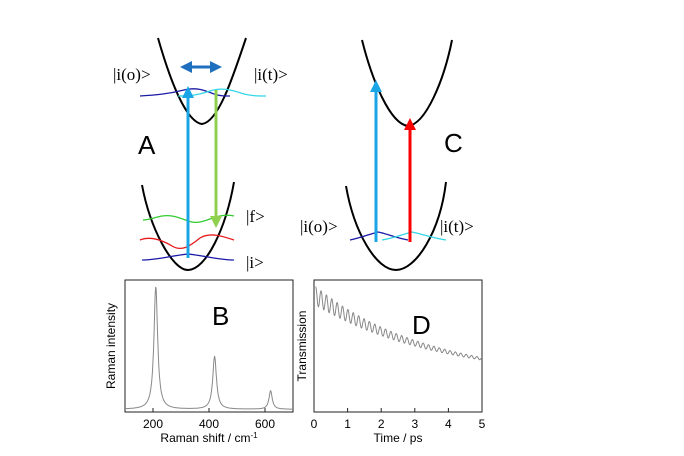 This screenshot has width=684, height=456. Describe the element at coordinates (381, 424) in the screenshot. I see `x-tick-label: 2` at that location.